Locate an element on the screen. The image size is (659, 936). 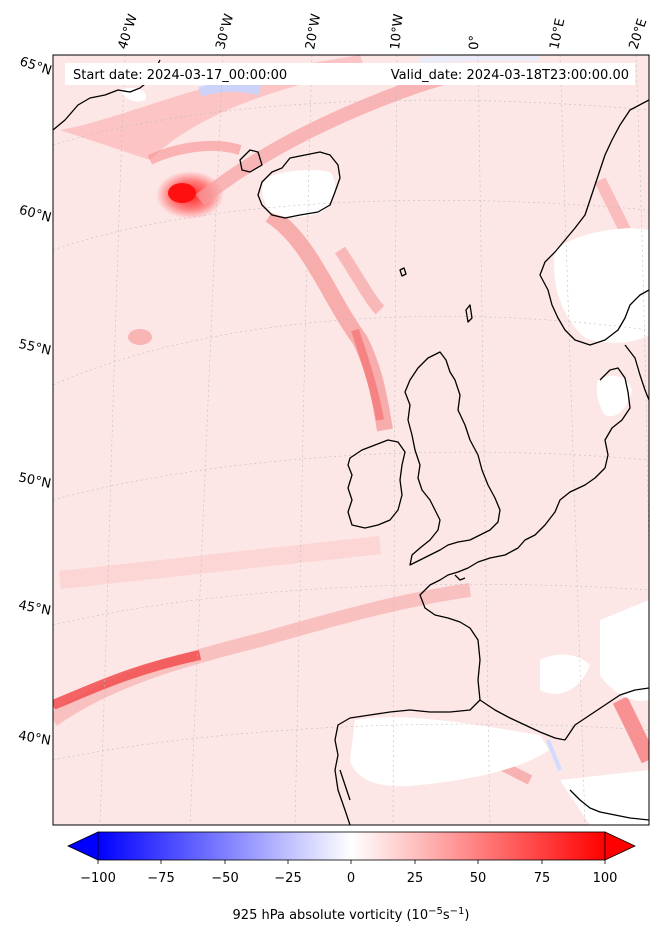
lat-label-65n: 65°N is located at coordinates (36, 66).